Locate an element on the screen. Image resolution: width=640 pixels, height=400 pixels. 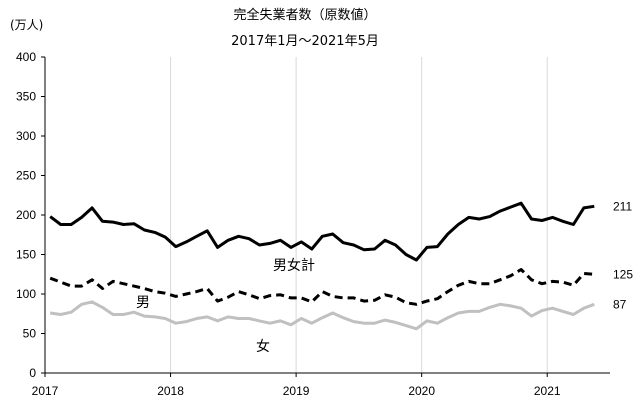
ytick-label-300: 300 is located at coordinates (26, 136).